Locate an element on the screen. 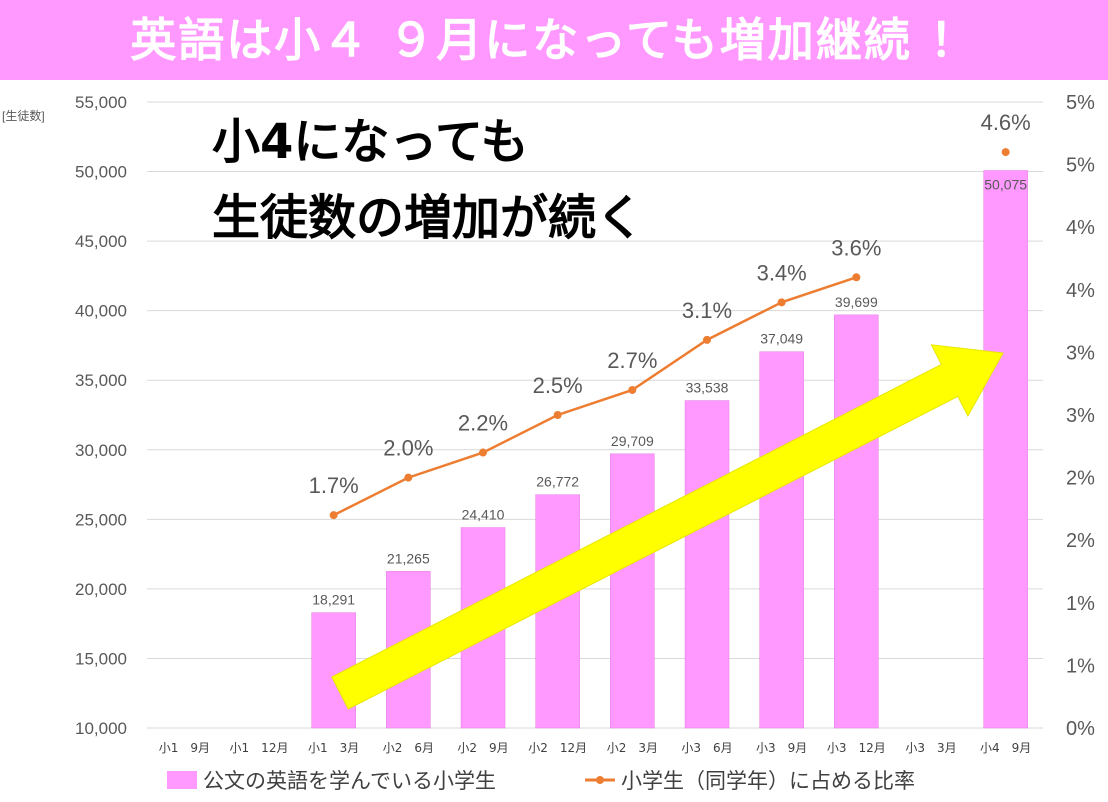  y-tick-label: 35,000 is located at coordinates (101, 380).